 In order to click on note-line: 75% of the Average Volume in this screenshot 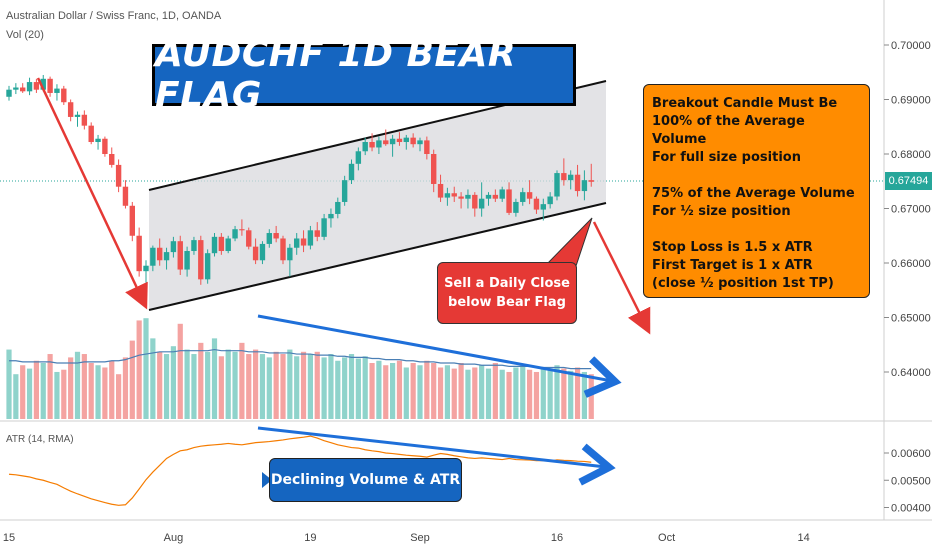, I will do `click(753, 193)`.